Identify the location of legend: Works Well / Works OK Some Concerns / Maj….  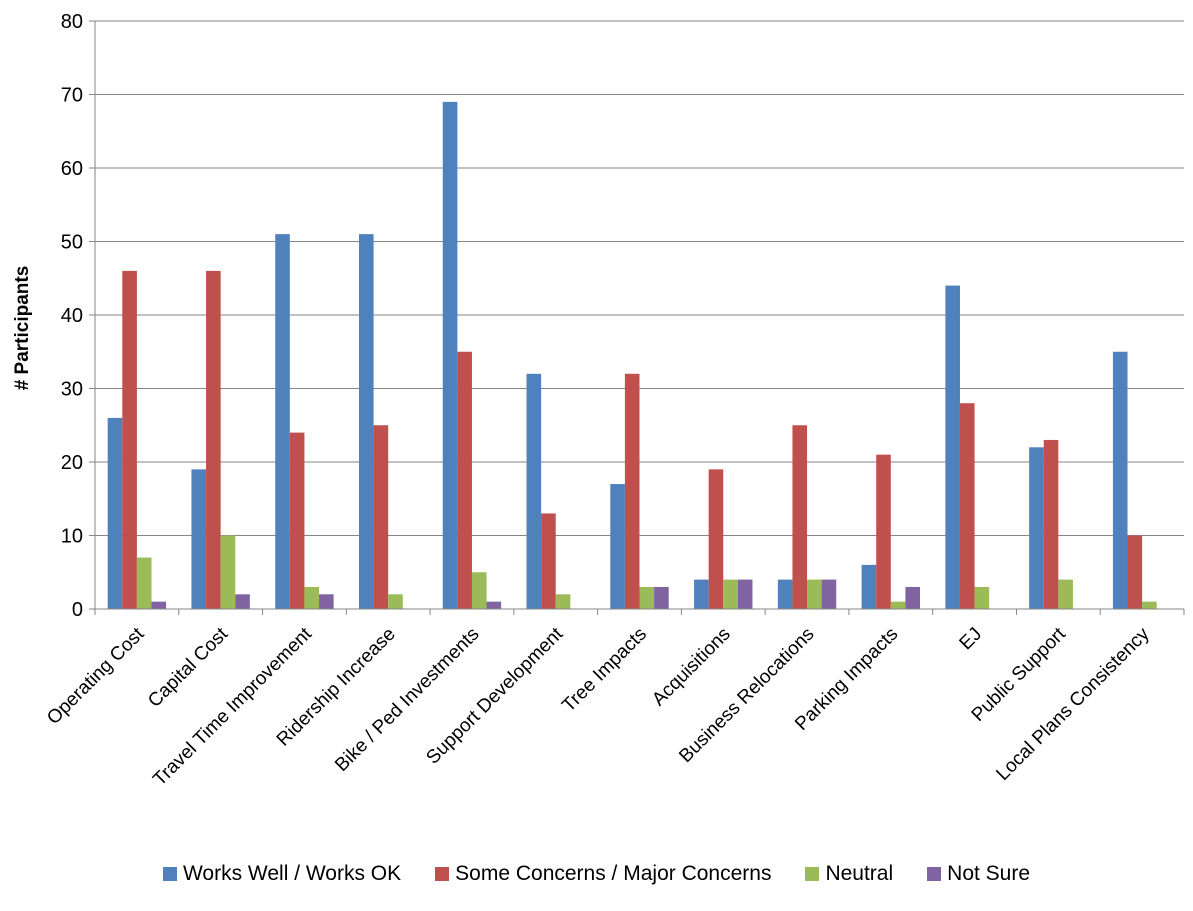
(596, 874).